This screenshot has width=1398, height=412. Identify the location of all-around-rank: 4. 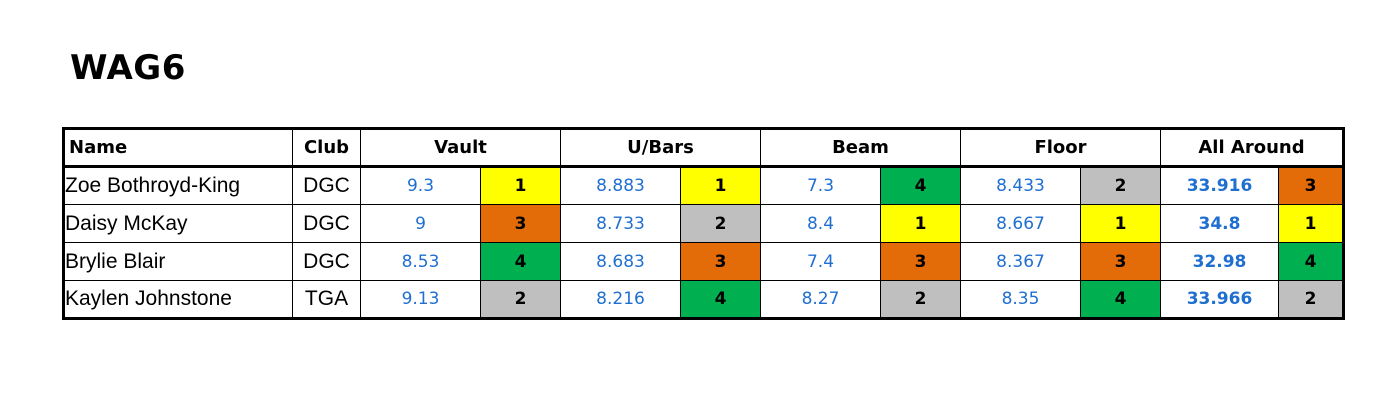
(1311, 261).